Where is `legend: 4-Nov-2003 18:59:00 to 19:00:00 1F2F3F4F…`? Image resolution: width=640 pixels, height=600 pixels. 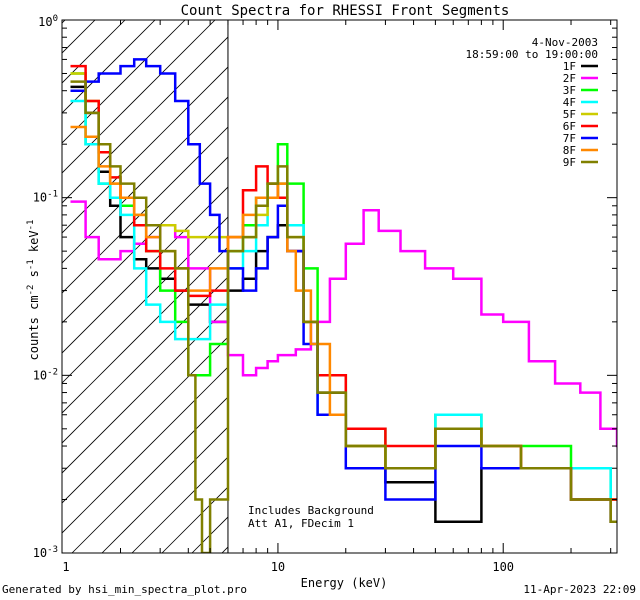 legend: 4-Nov-2003 18:59:00 to 19:00:00 1F2F3F4F… is located at coordinates (532, 102).